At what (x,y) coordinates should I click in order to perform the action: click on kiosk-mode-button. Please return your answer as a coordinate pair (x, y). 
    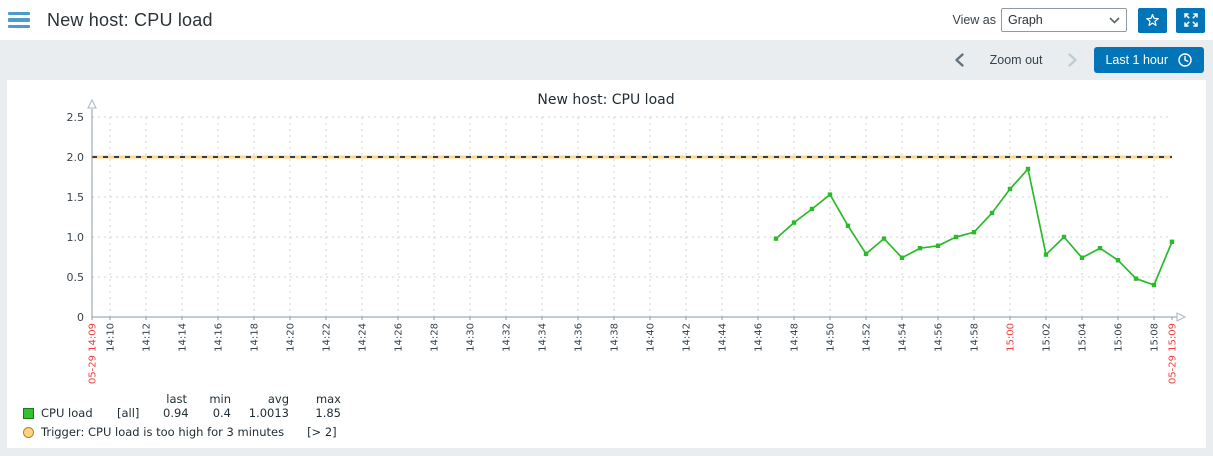
    Looking at the image, I should click on (1190, 20).